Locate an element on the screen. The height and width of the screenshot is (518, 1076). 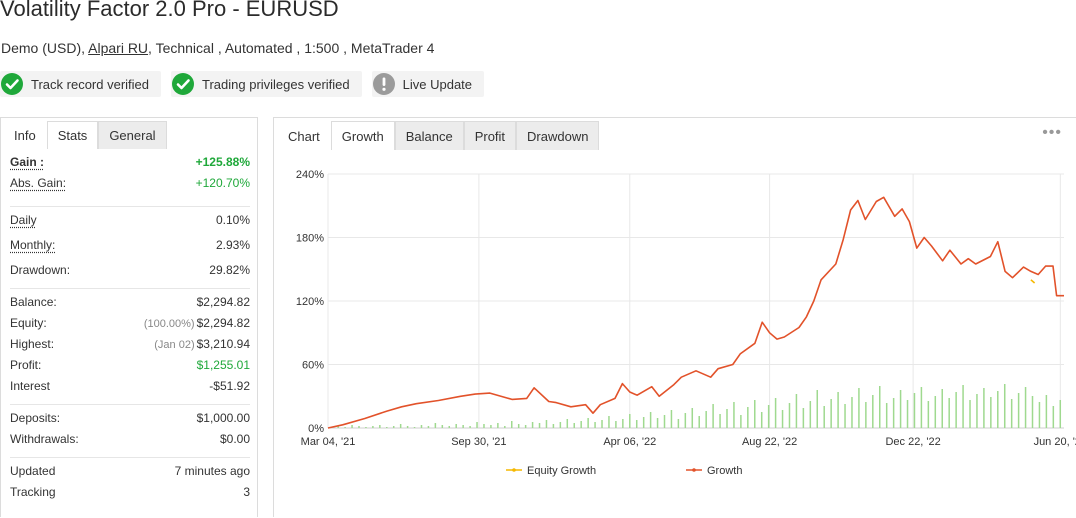
account-type: Demo (USD), is located at coordinates (43, 48).